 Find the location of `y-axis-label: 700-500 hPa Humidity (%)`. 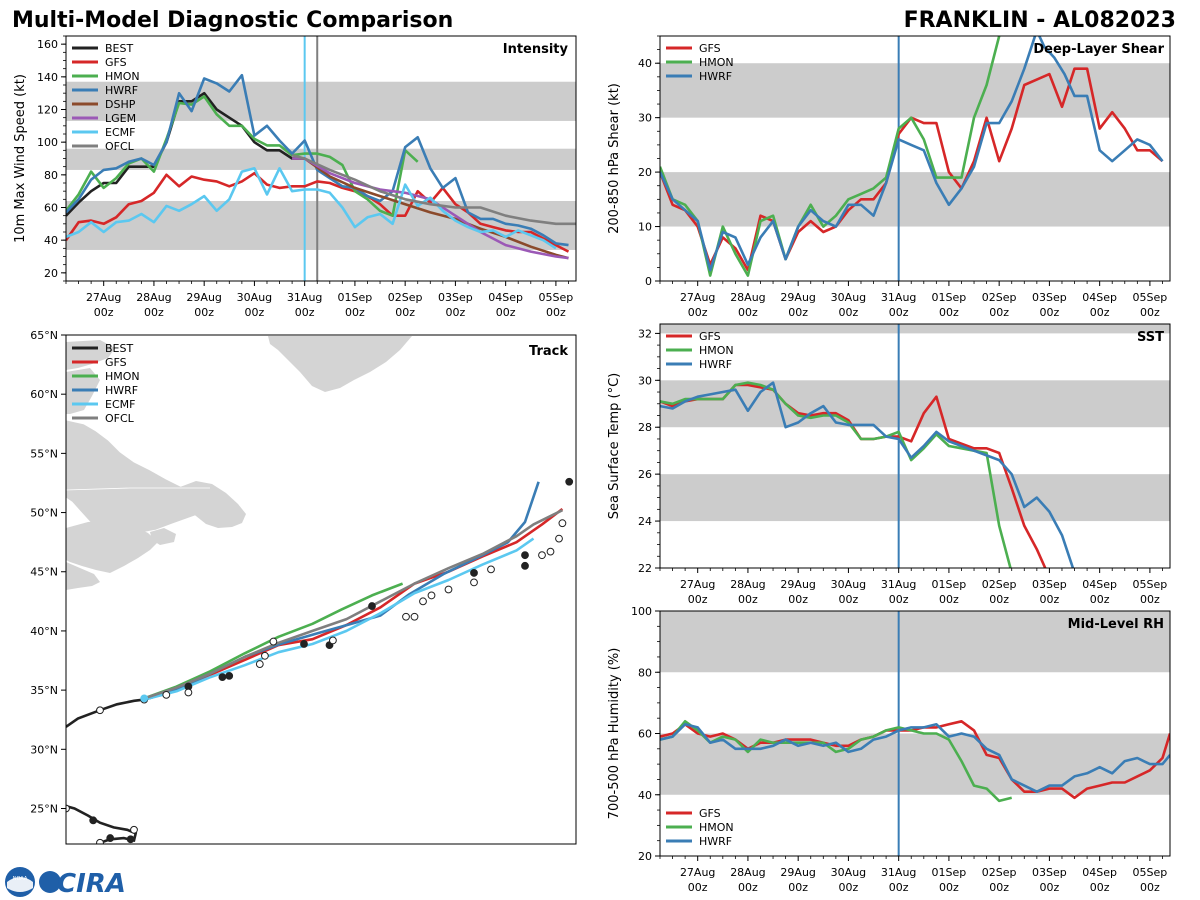

y-axis-label: 700-500 hPa Humidity (%) is located at coordinates (614, 734).